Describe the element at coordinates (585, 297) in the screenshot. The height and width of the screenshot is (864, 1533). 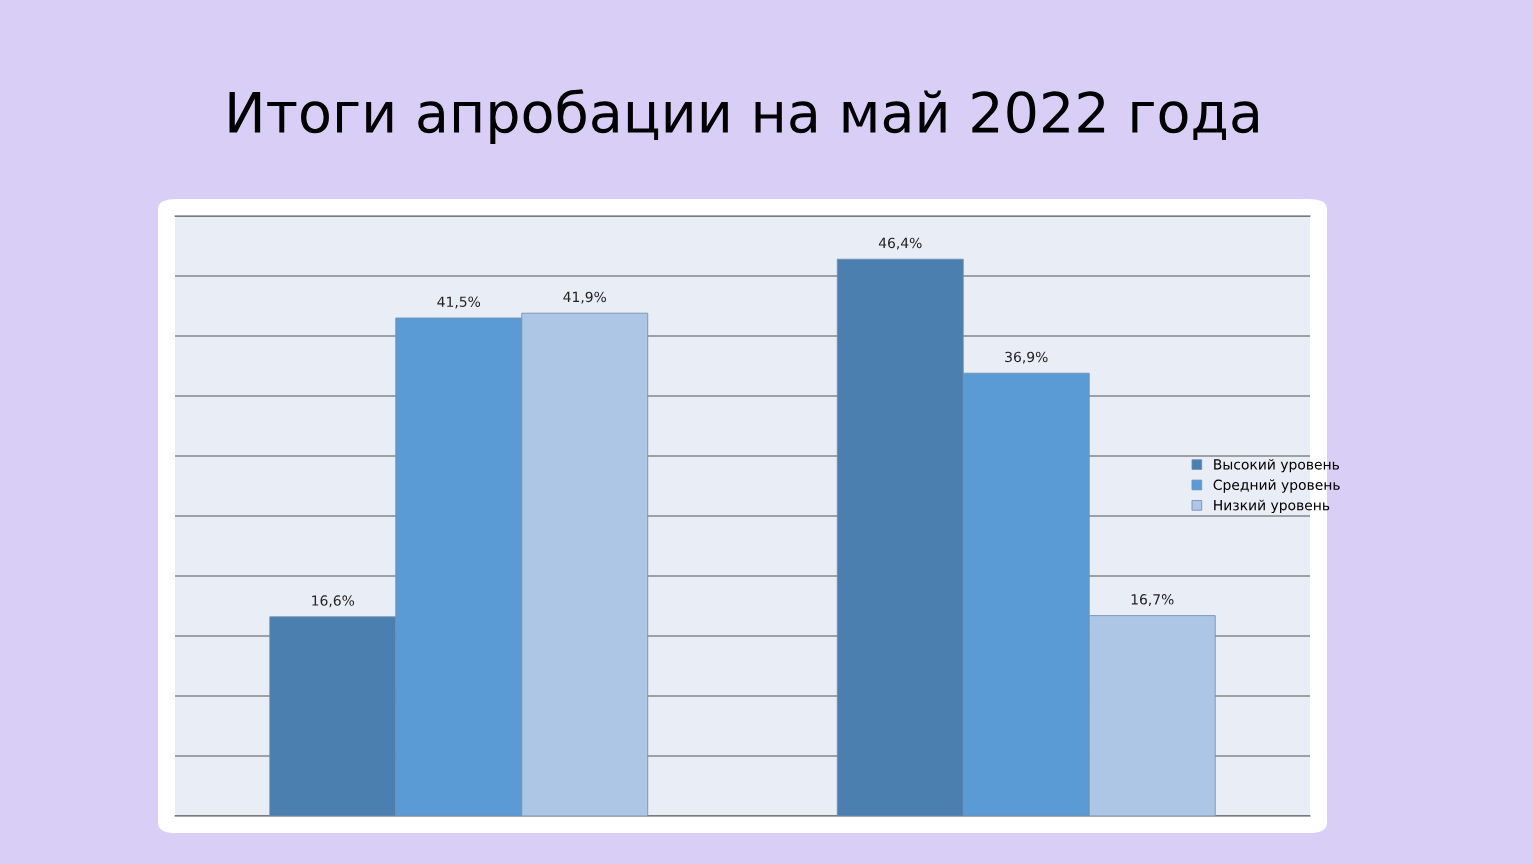
I see `data-label: 41,9%` at that location.